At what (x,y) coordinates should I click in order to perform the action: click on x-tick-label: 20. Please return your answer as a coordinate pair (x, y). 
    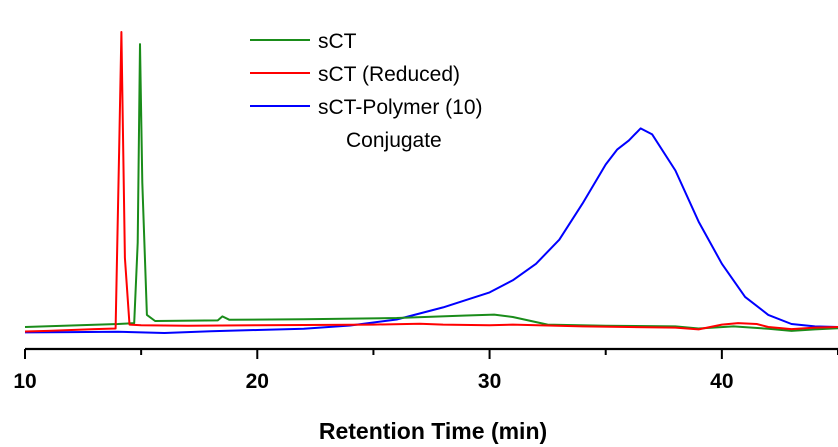
    Looking at the image, I should click on (257, 381).